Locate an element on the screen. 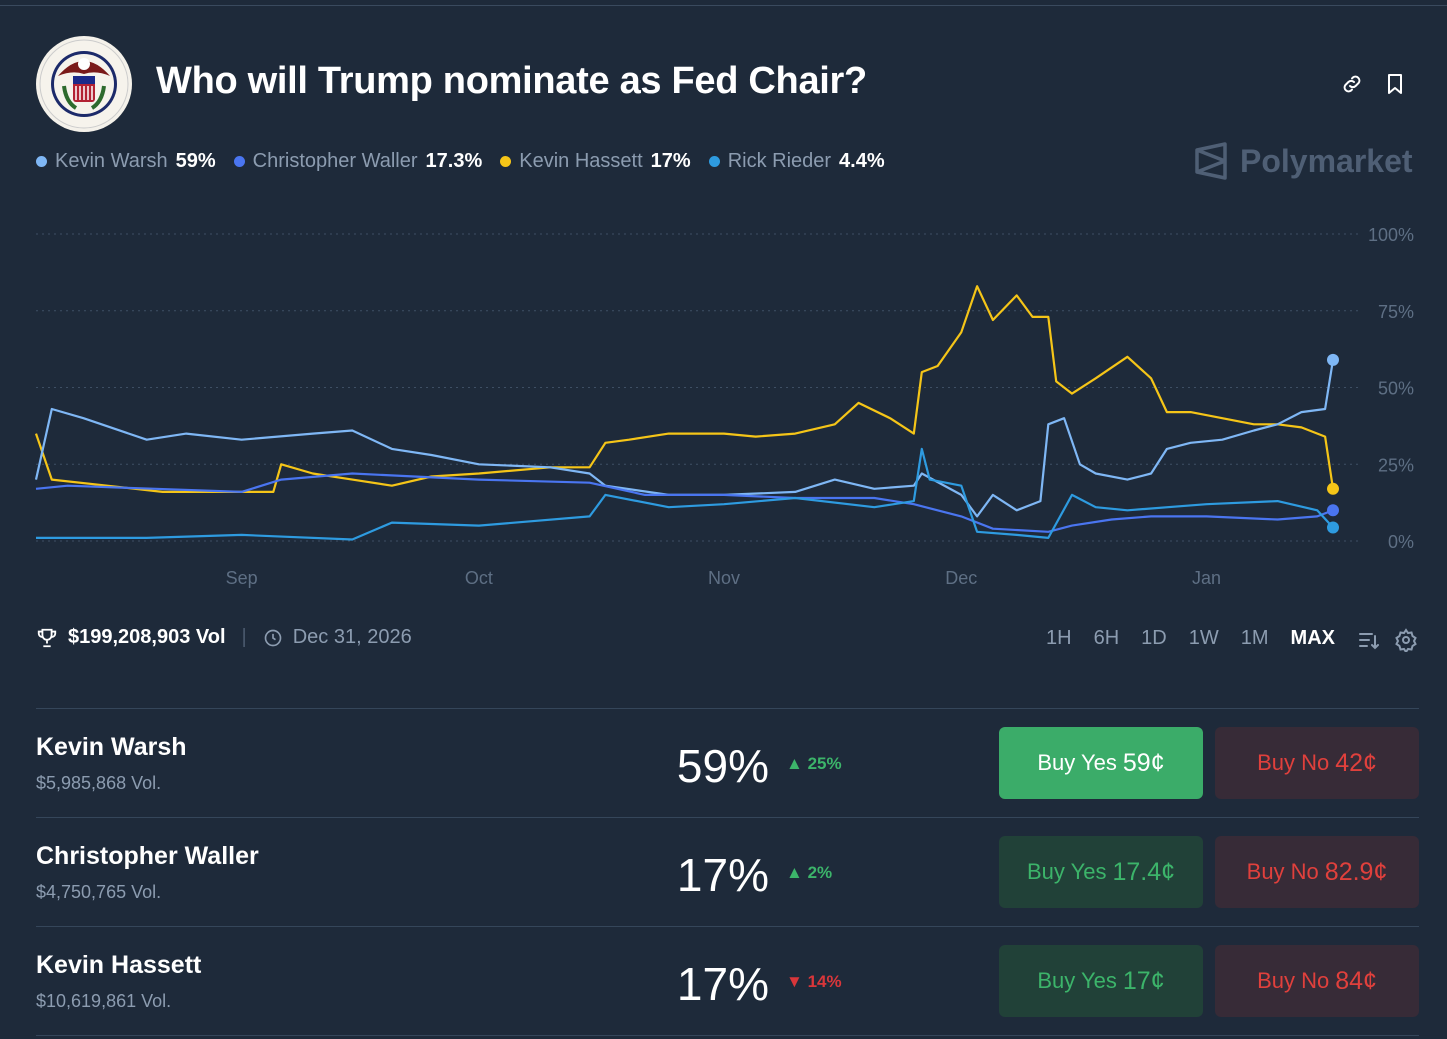 The height and width of the screenshot is (1039, 1447). triangle-down-icon: ▼ is located at coordinates (794, 981).